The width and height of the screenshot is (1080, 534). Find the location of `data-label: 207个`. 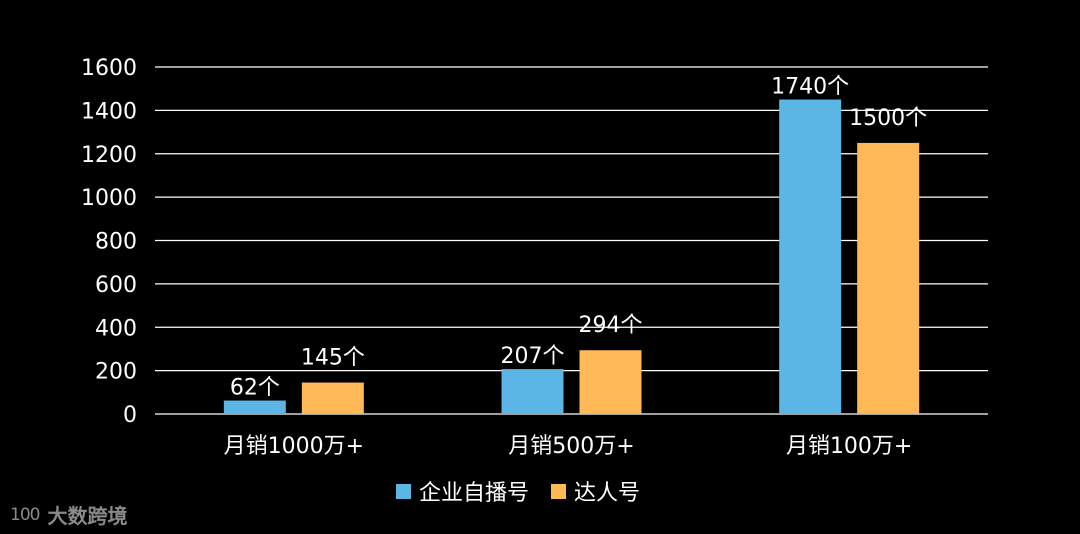

data-label: 207个 is located at coordinates (533, 356).